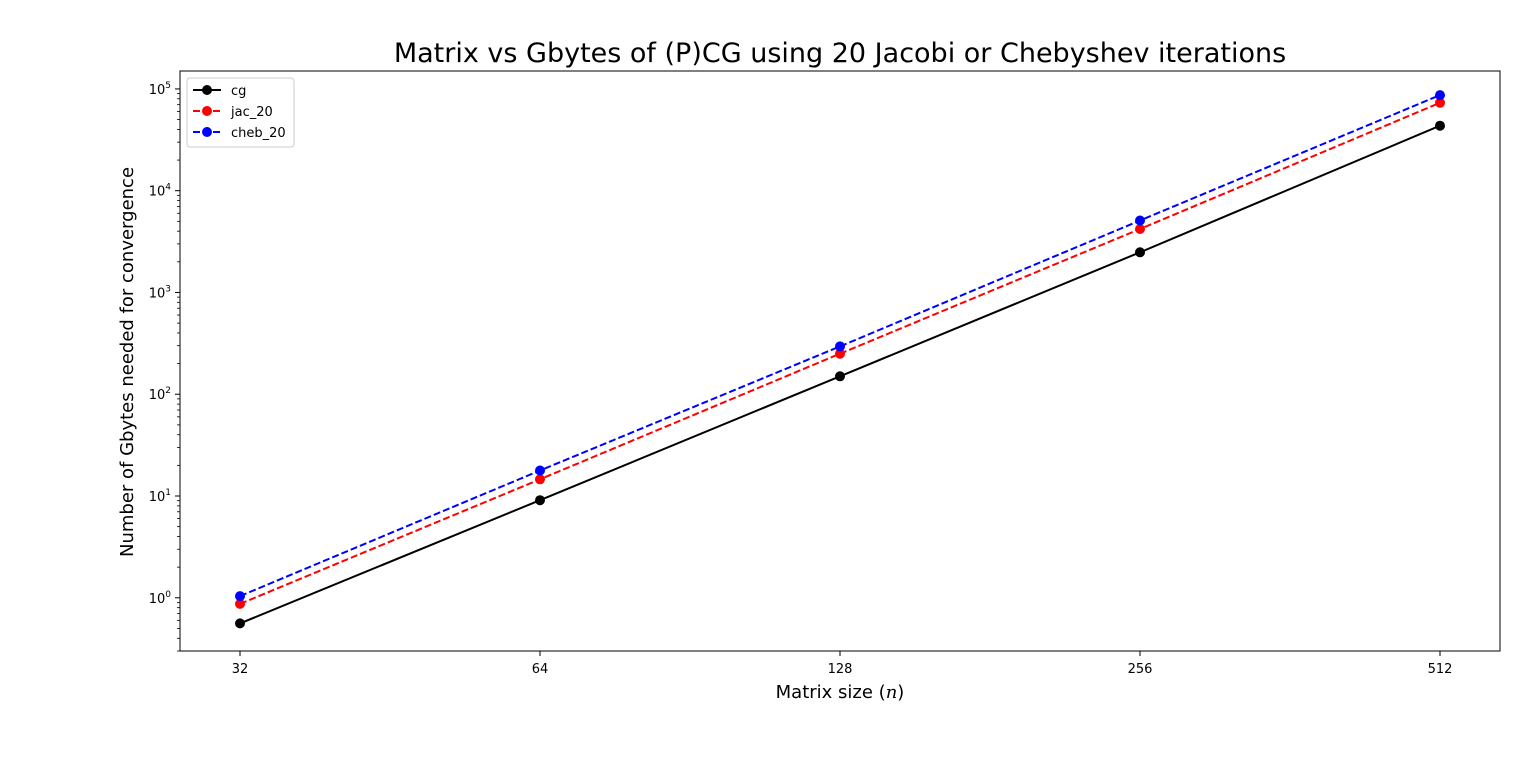 The width and height of the screenshot is (1536, 758). I want to click on x-tick-label: 64, so click(540, 669).